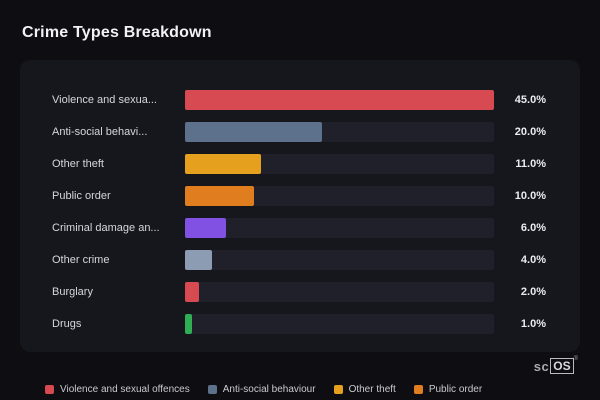 The width and height of the screenshot is (600, 400). What do you see at coordinates (372, 389) in the screenshot?
I see `legend-label: Other theft` at bounding box center [372, 389].